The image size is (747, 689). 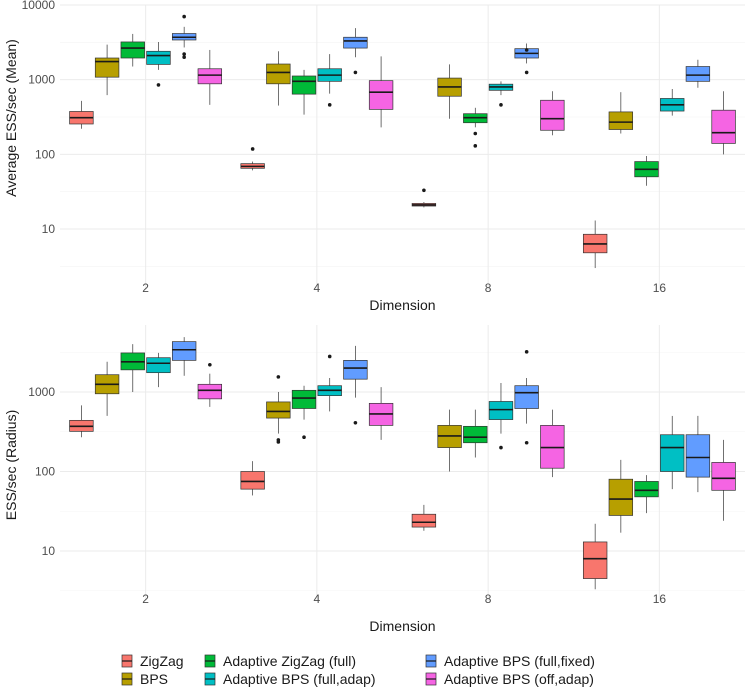 I want to click on legend-label: Adaptive BPS (full,fixed), so click(x=519, y=661).